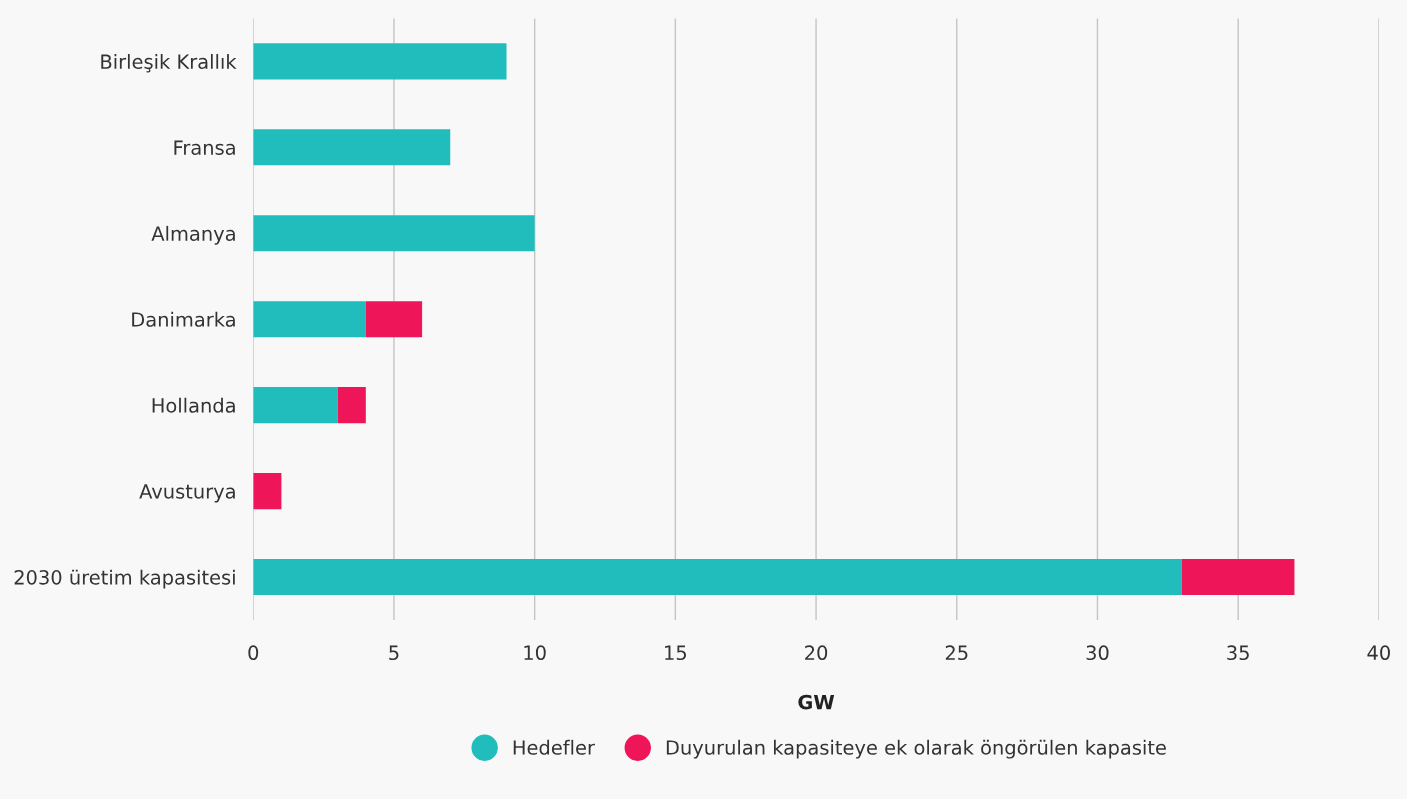  I want to click on x-tick-label: 25, so click(956, 653).